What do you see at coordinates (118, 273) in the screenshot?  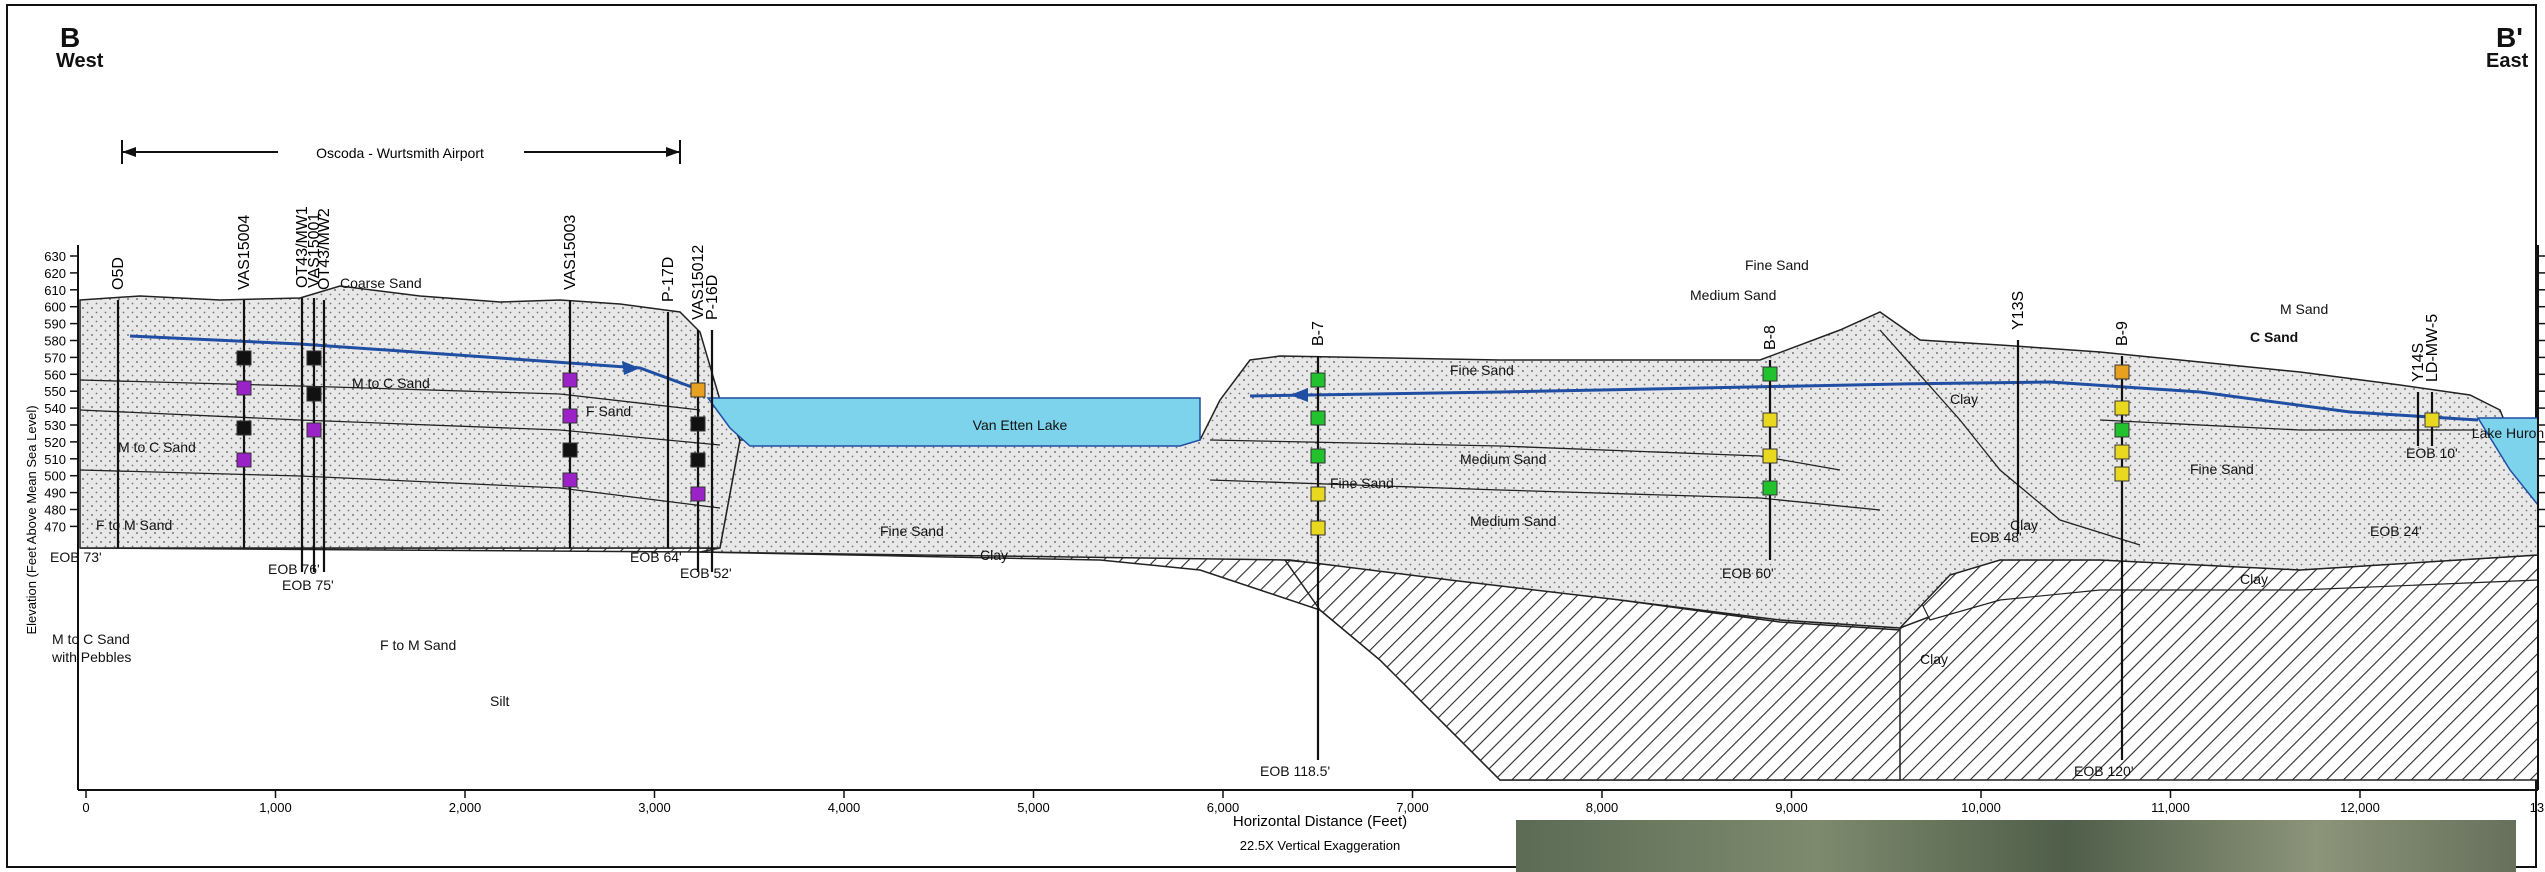 I see `well-label: O5D` at bounding box center [118, 273].